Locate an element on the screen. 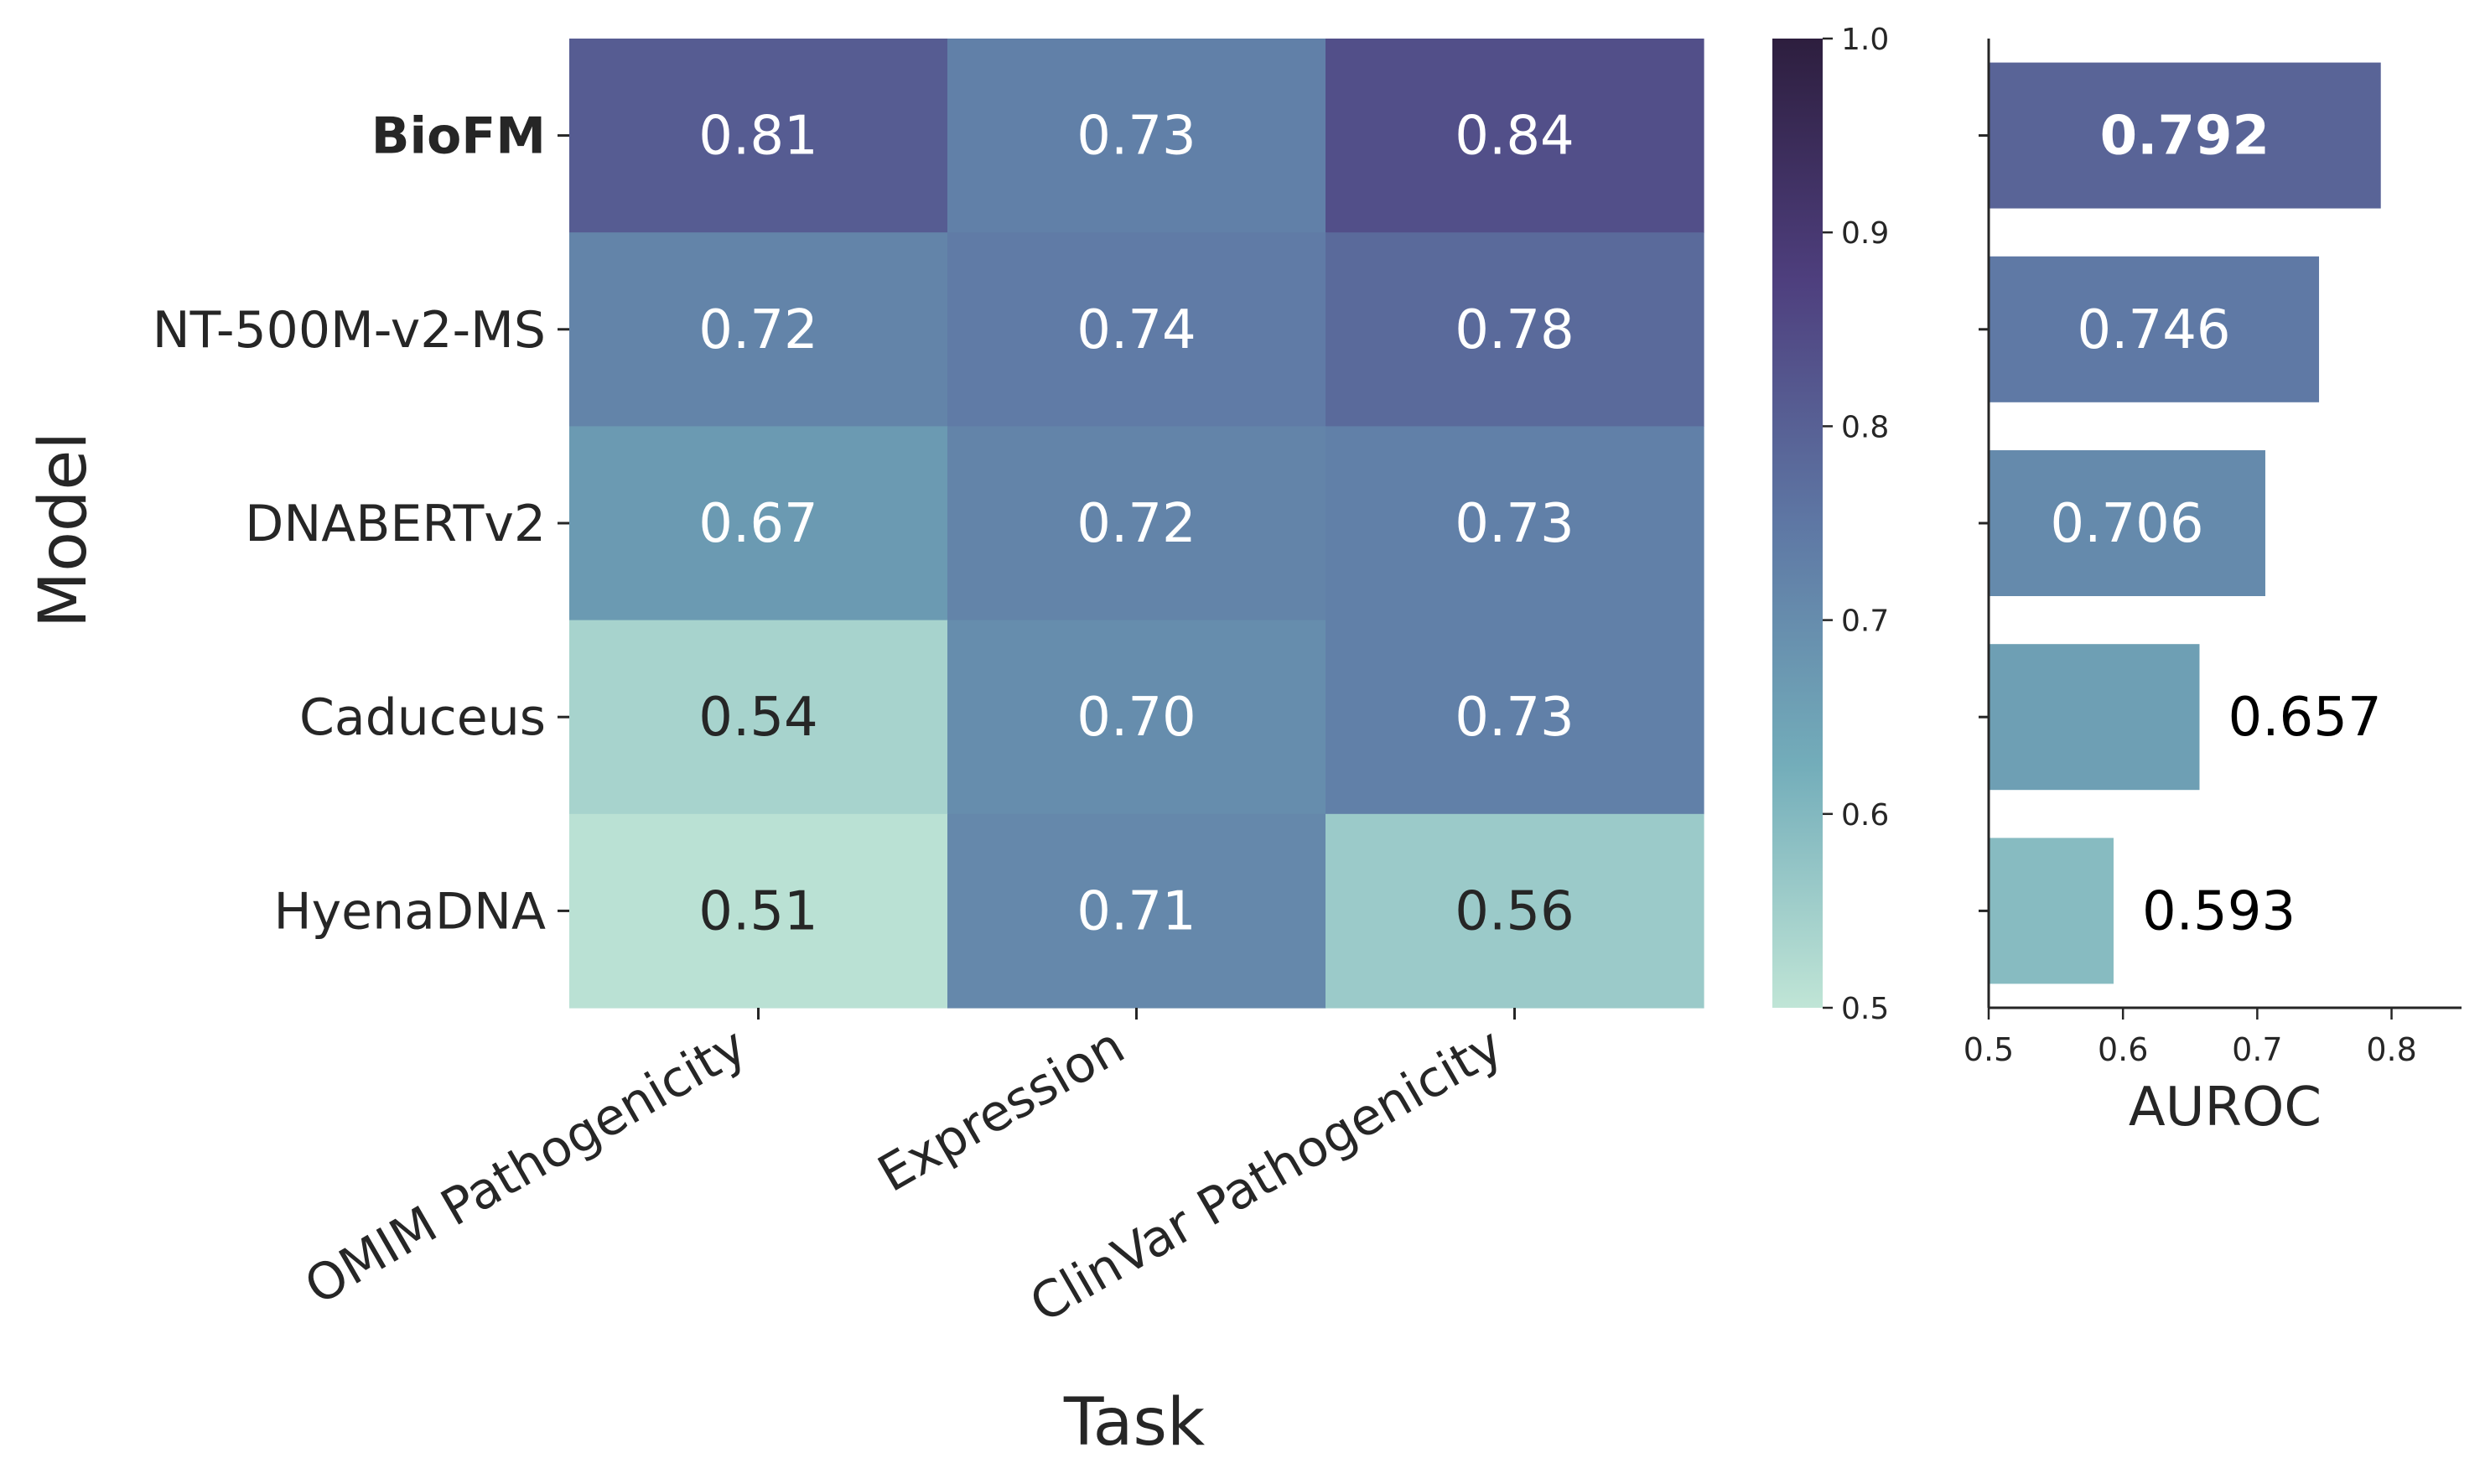 This screenshot has width=2485, height=1484. bar-series: 0.792 0.746 0.706 0.657 0.593 is located at coordinates (2180, 523).